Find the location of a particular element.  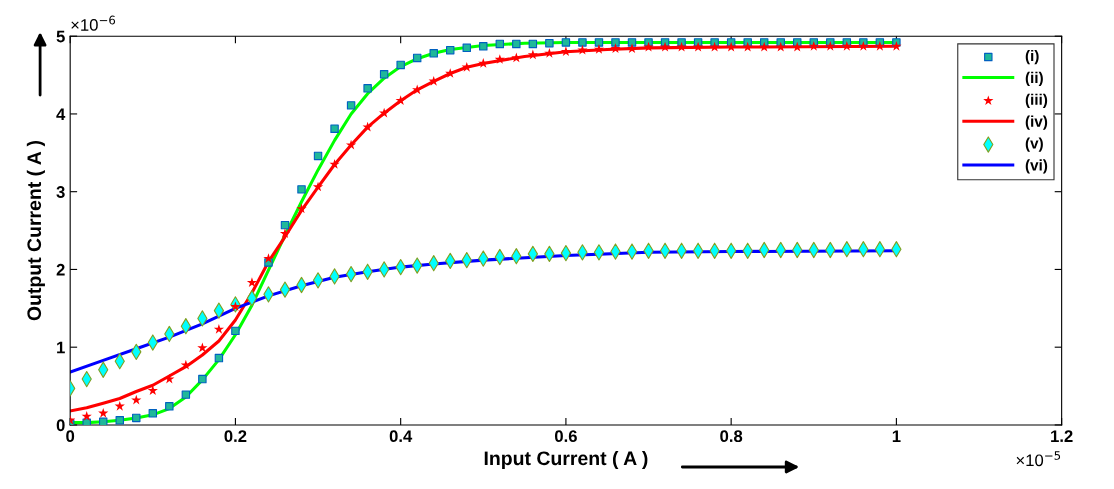

y-tick-label: 4 is located at coordinates (61, 114).